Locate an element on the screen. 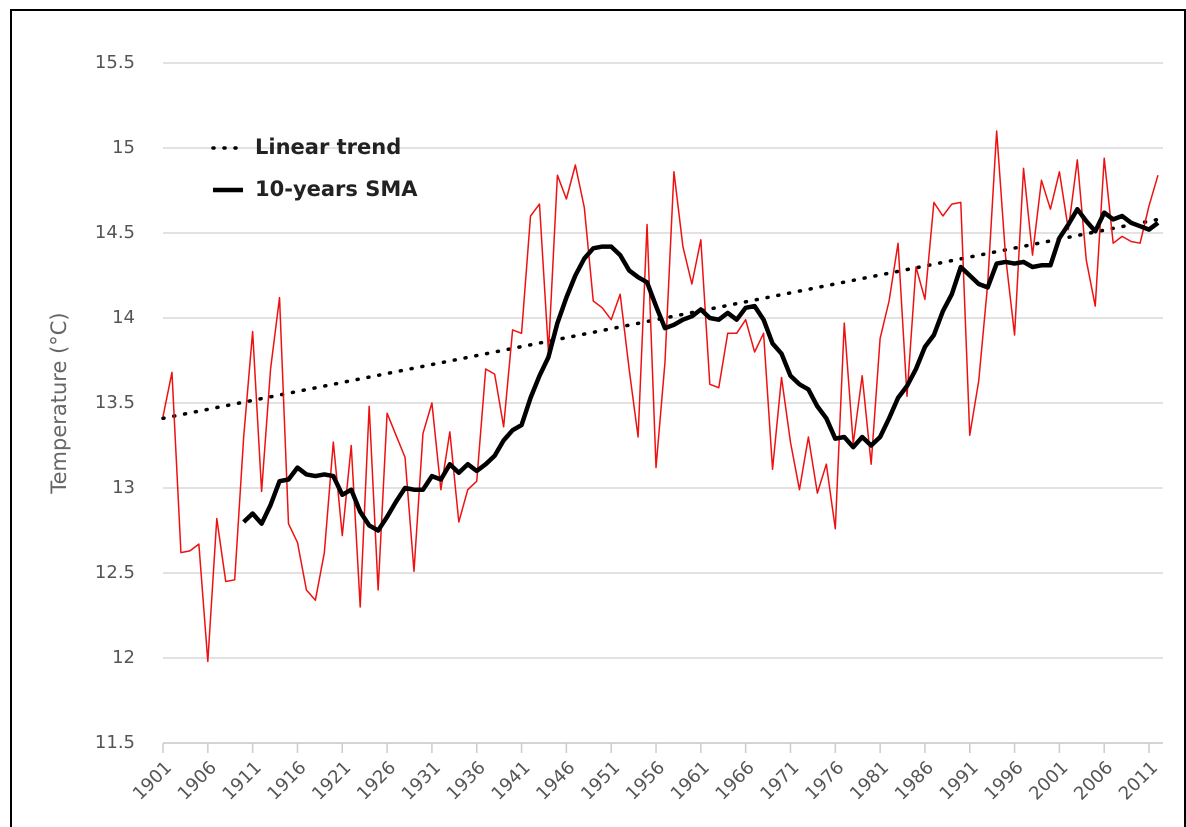 This screenshot has height=827, width=1186. y-tick-label: 12.5 is located at coordinates (115, 572).